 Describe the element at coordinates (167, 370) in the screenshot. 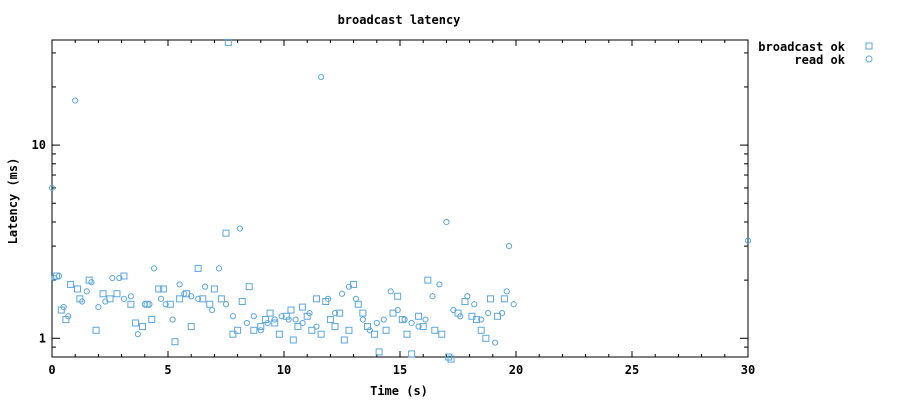

I see `x-tick-label: 5` at that location.